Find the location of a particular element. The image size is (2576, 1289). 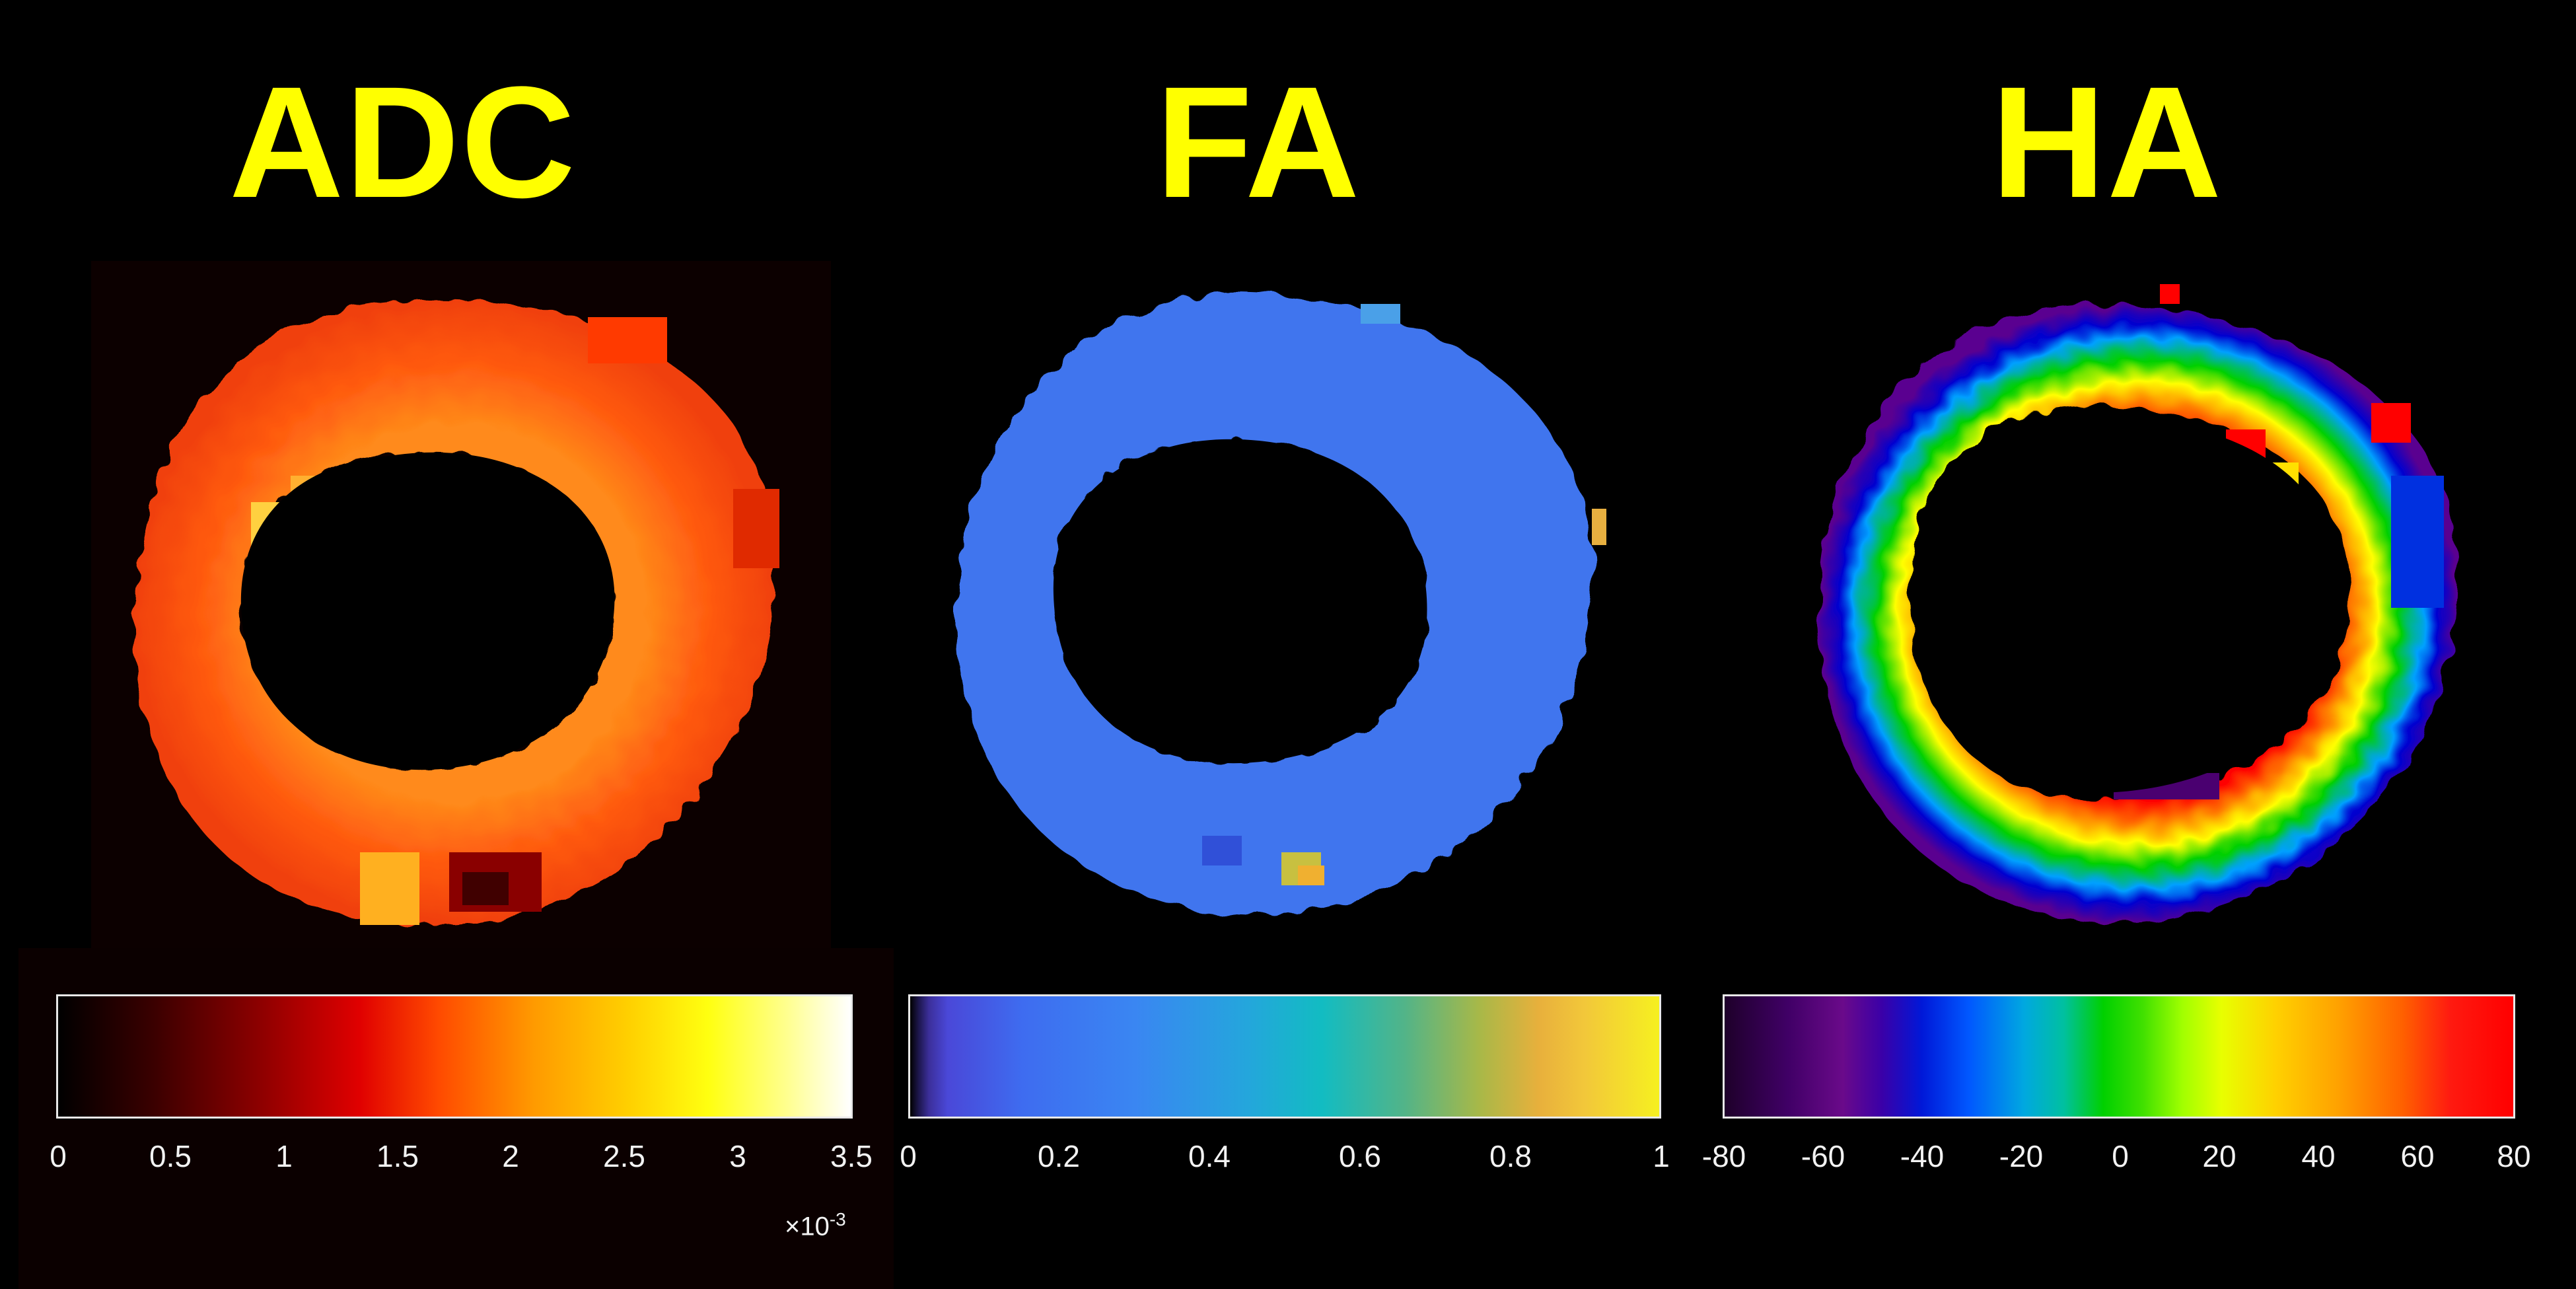

fa-ring is located at coordinates (1274, 604).